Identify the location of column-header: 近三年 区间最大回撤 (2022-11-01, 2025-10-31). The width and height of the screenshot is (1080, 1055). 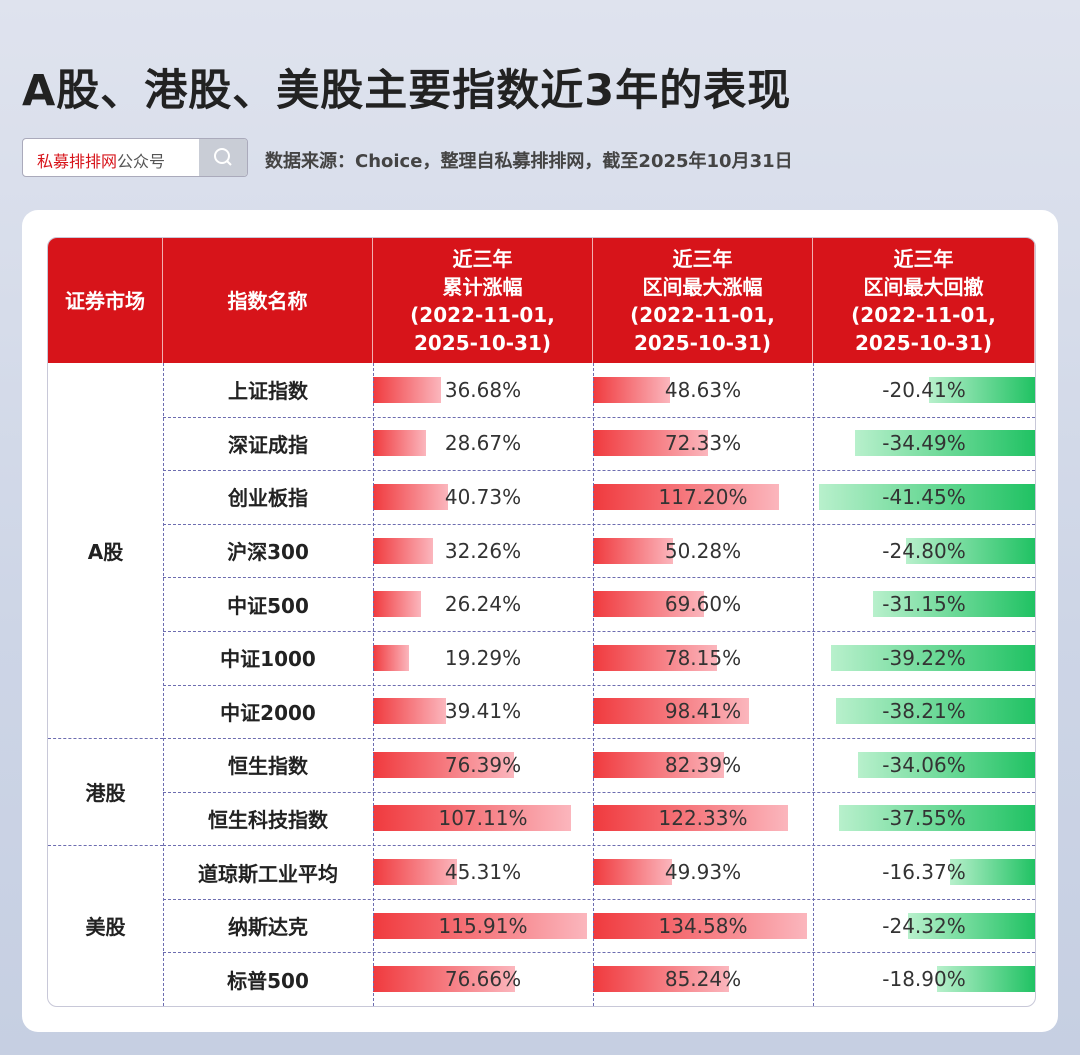
(924, 300).